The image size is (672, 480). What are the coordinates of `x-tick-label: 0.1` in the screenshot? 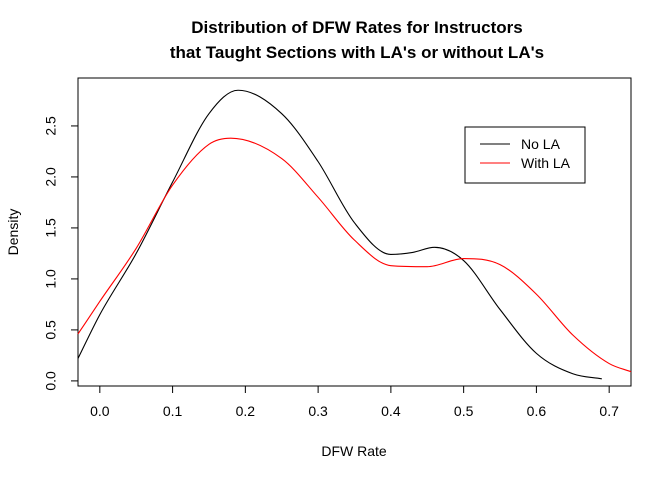 It's located at (173, 411).